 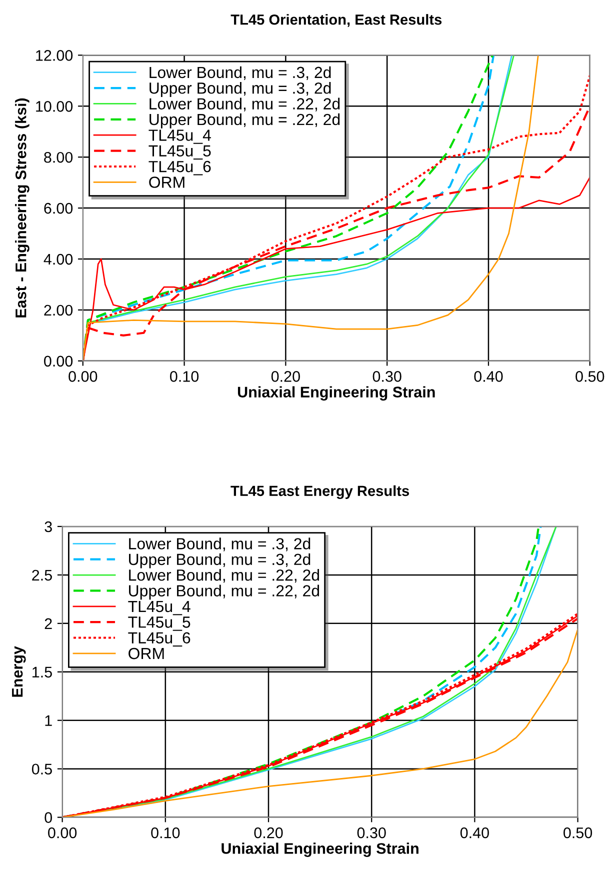 I want to click on y-axis-title: East - Engineering Stress (ksi), so click(x=22, y=208).